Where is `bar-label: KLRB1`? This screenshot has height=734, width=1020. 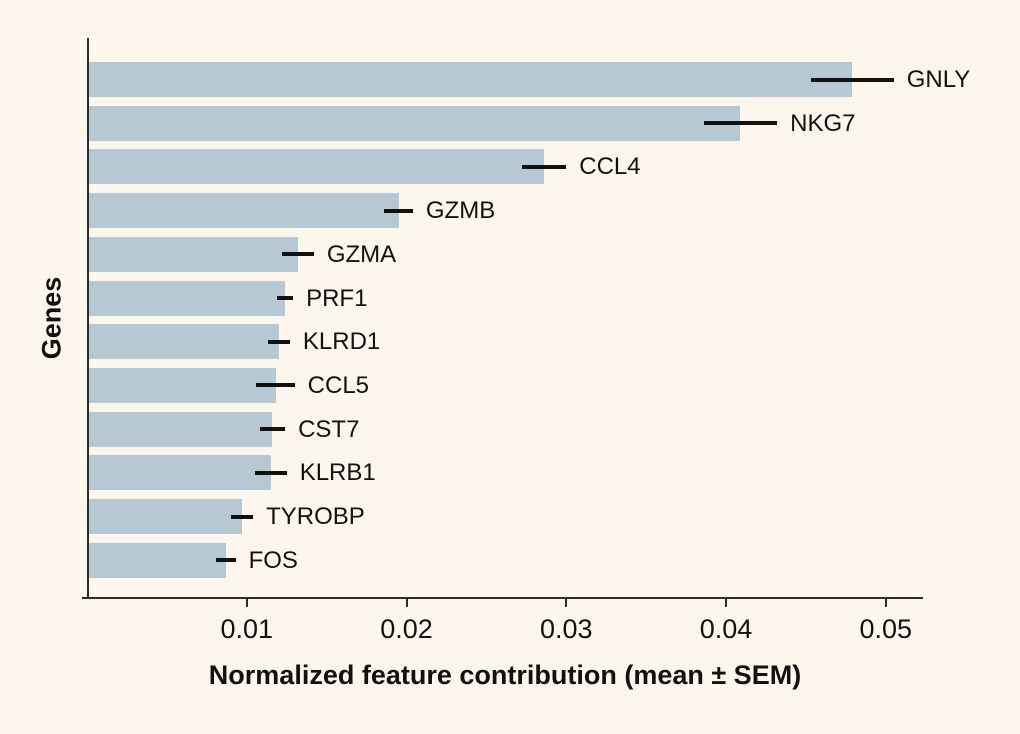 bar-label: KLRB1 is located at coordinates (337, 473).